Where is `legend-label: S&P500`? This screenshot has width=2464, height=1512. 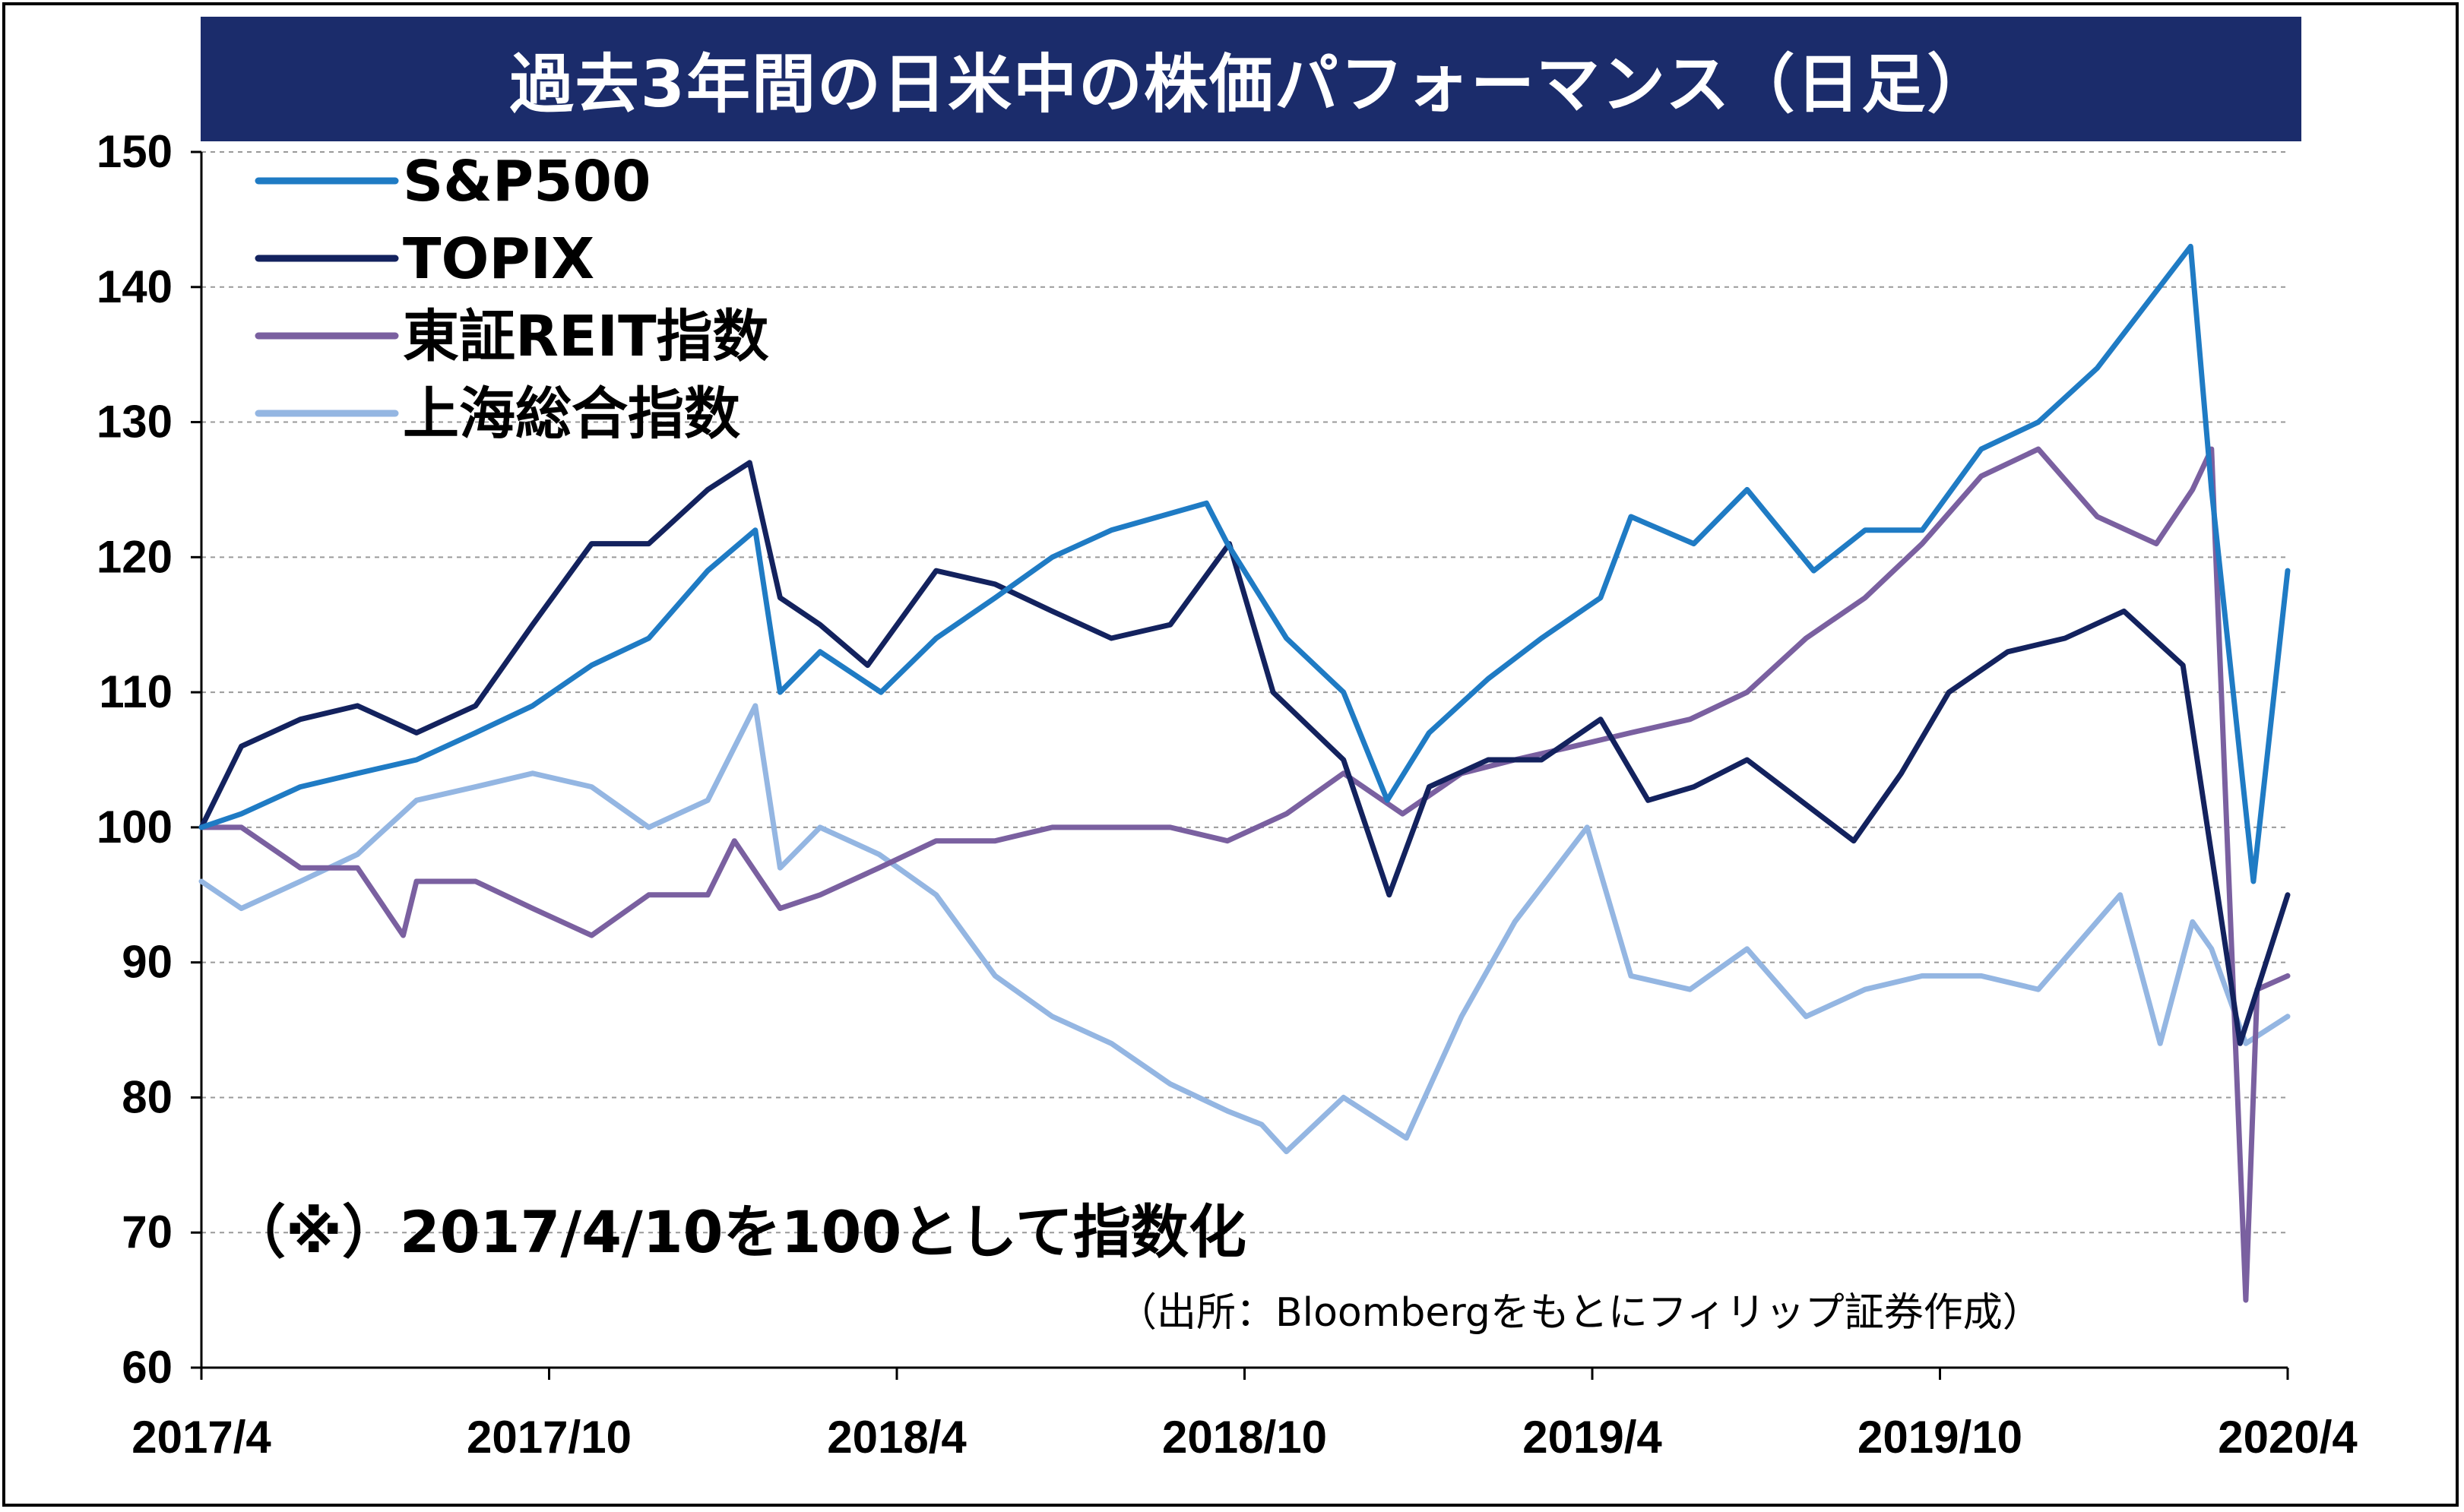
legend-label: S&P500 is located at coordinates (527, 181).